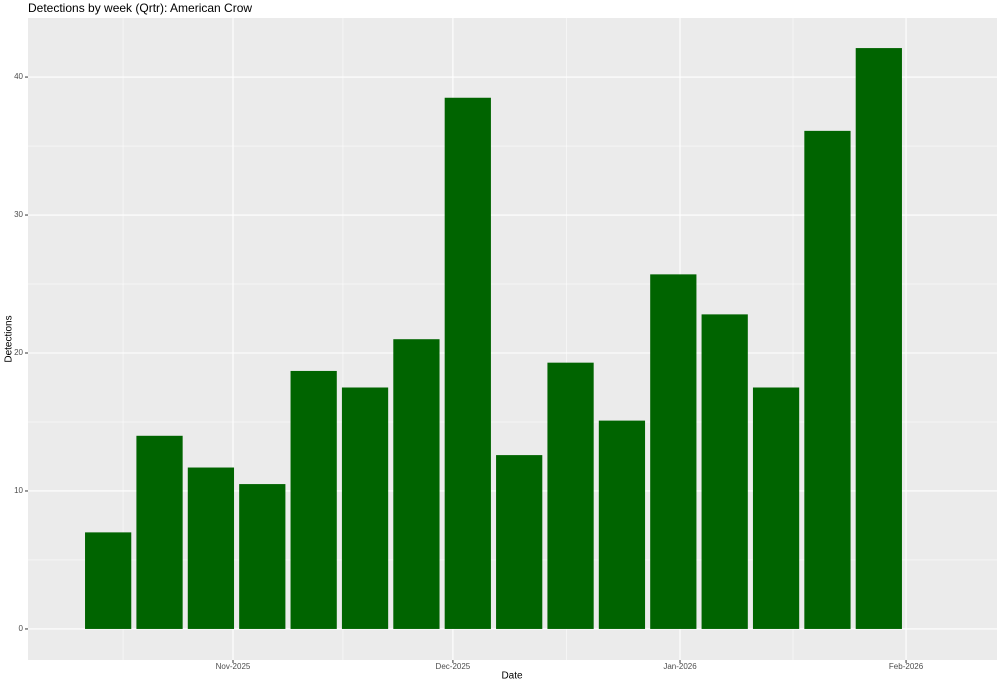 This screenshot has height=685, width=1000. What do you see at coordinates (233, 666) in the screenshot?
I see `x-tick-label: Nov-2025` at bounding box center [233, 666].